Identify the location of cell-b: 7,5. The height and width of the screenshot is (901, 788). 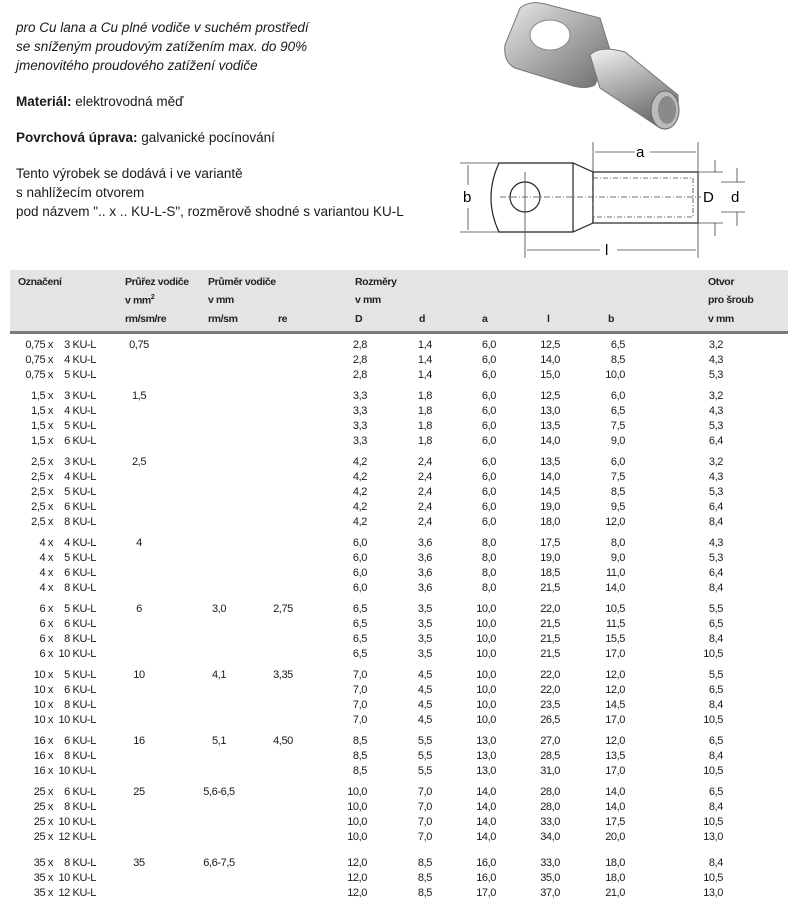
(617, 477).